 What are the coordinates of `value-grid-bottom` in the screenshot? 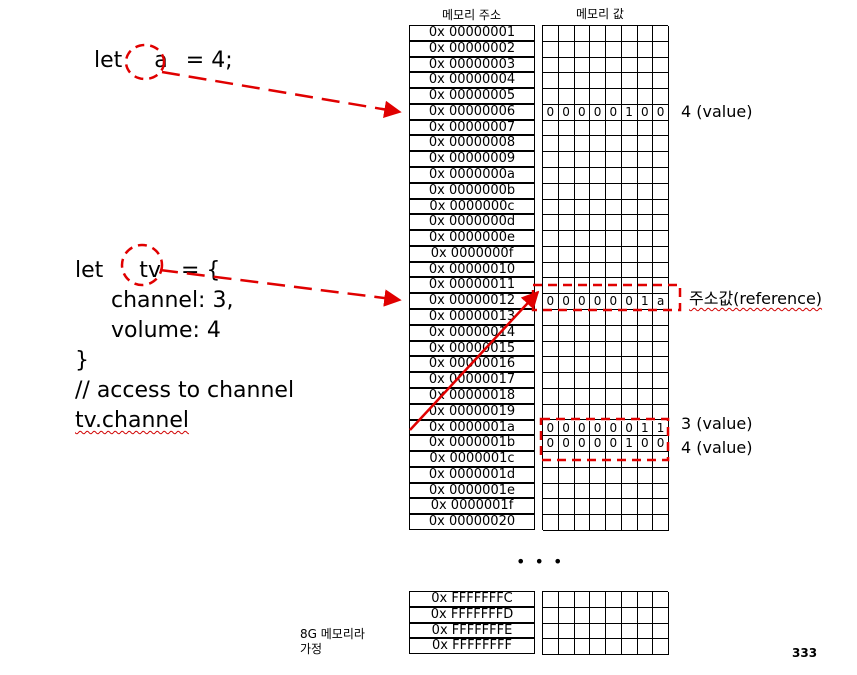 It's located at (605, 623).